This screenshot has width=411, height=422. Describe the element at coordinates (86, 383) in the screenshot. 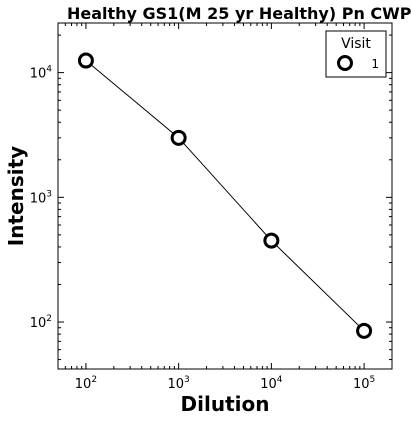

I see `x-tick-label: 10²` at that location.